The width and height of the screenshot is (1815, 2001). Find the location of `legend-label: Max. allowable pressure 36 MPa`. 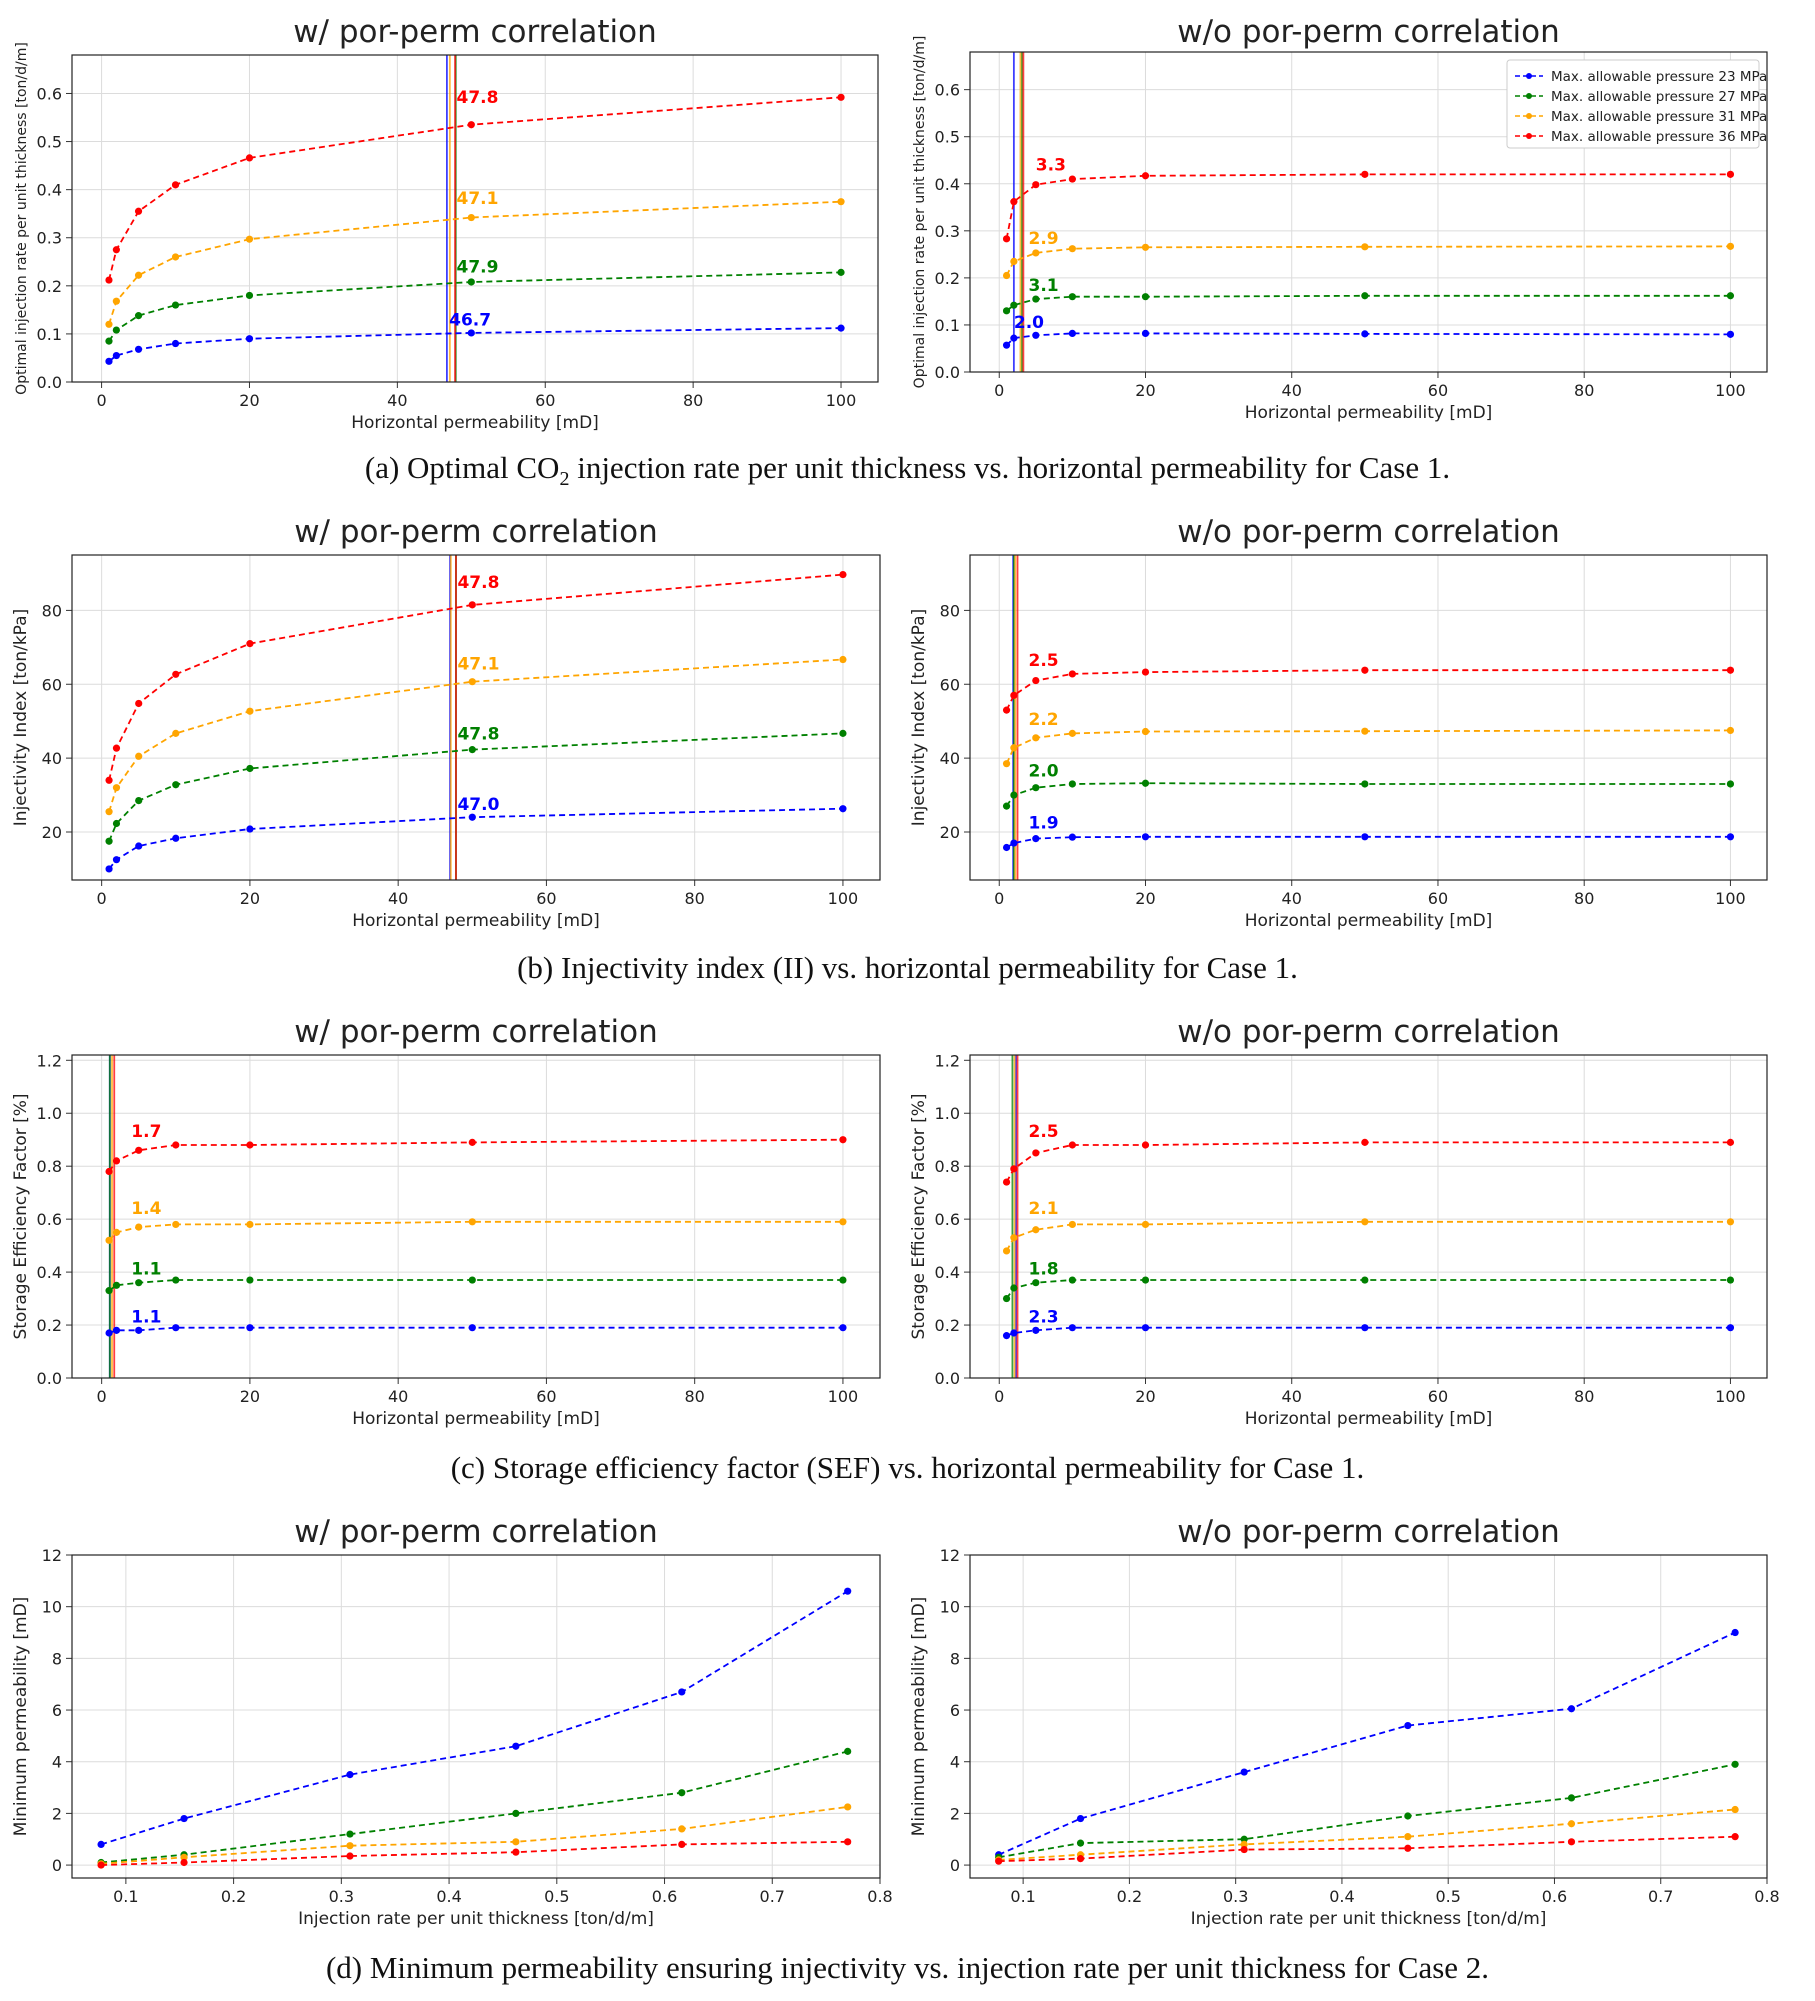

legend-label: Max. allowable pressure 36 MPa is located at coordinates (1659, 137).